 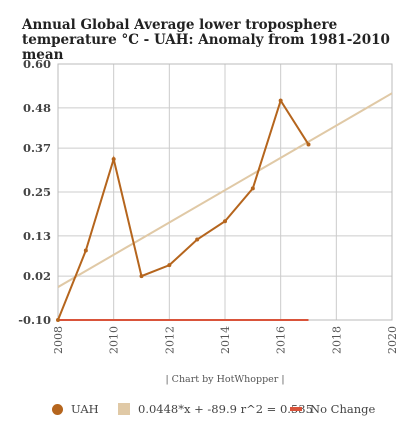 I want to click on y-tick-label: 0.60, so click(x=37, y=64).